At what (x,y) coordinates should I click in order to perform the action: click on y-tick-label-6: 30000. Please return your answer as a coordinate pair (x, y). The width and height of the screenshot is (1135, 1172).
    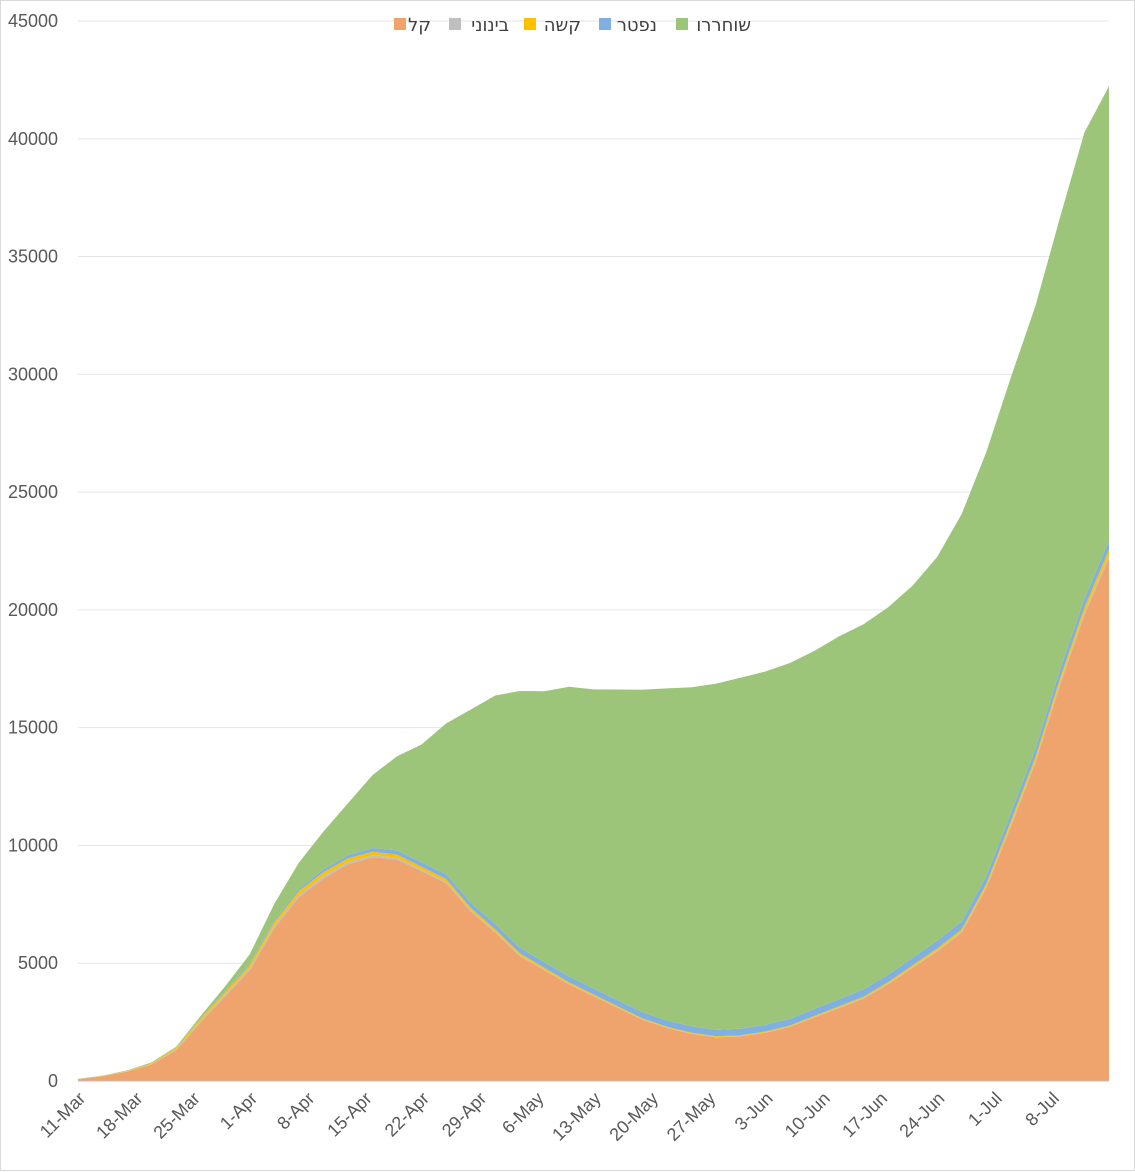
    Looking at the image, I should click on (33, 374).